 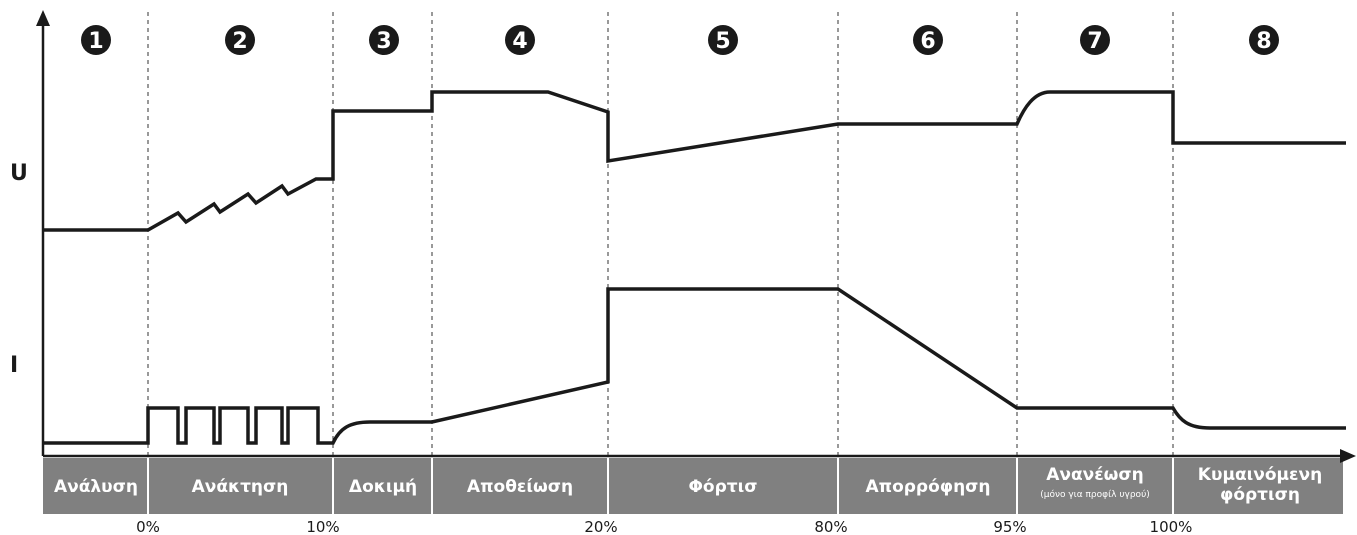 I want to click on phase-number-2: 2, so click(x=240, y=40).